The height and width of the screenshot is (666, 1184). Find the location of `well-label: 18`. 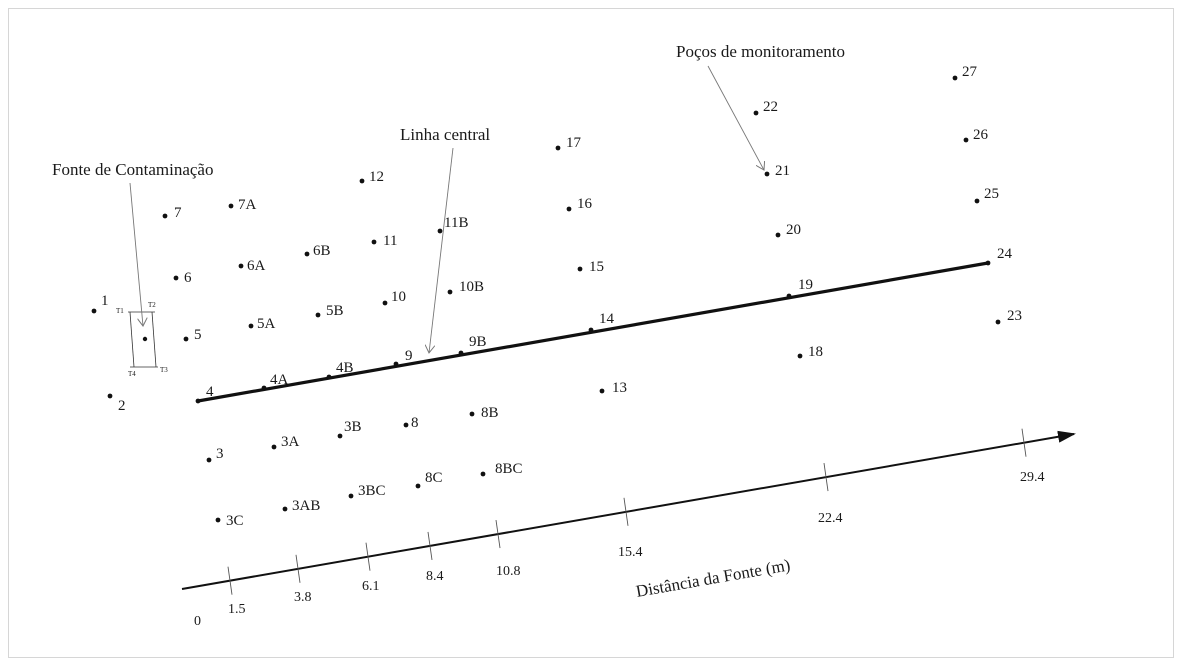

well-label: 18 is located at coordinates (815, 352).